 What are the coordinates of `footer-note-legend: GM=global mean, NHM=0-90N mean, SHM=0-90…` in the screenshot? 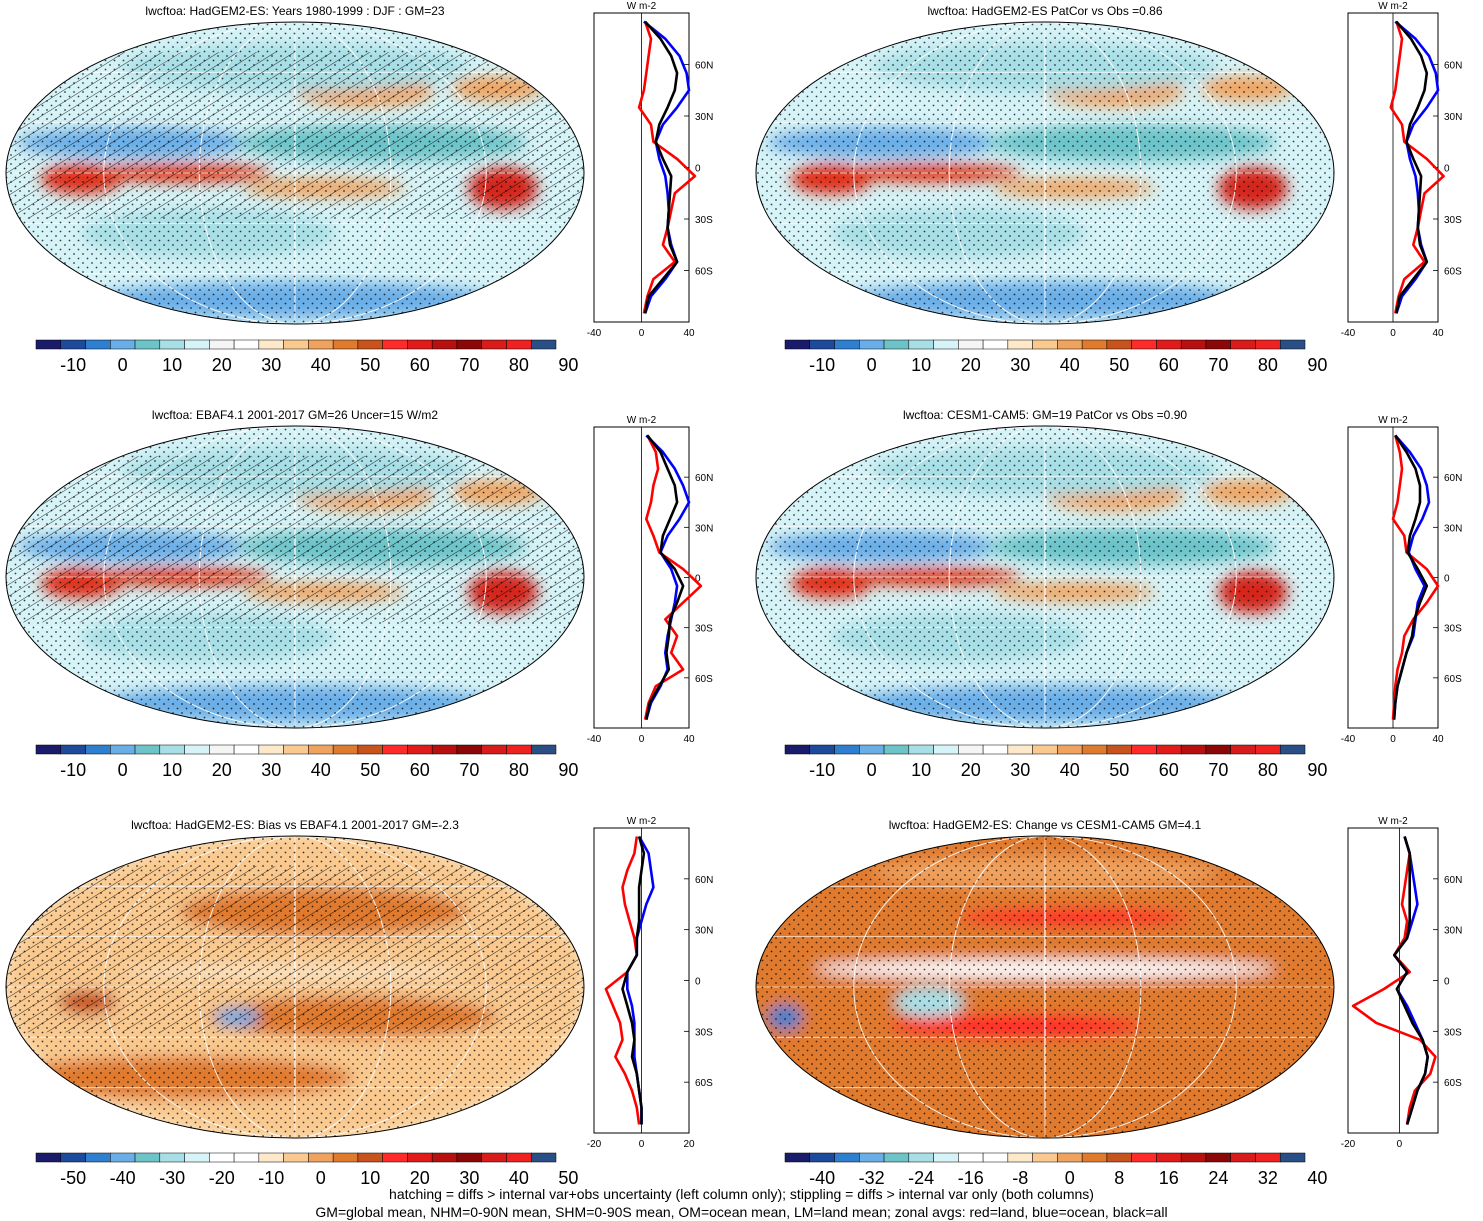 It's located at (741, 1212).